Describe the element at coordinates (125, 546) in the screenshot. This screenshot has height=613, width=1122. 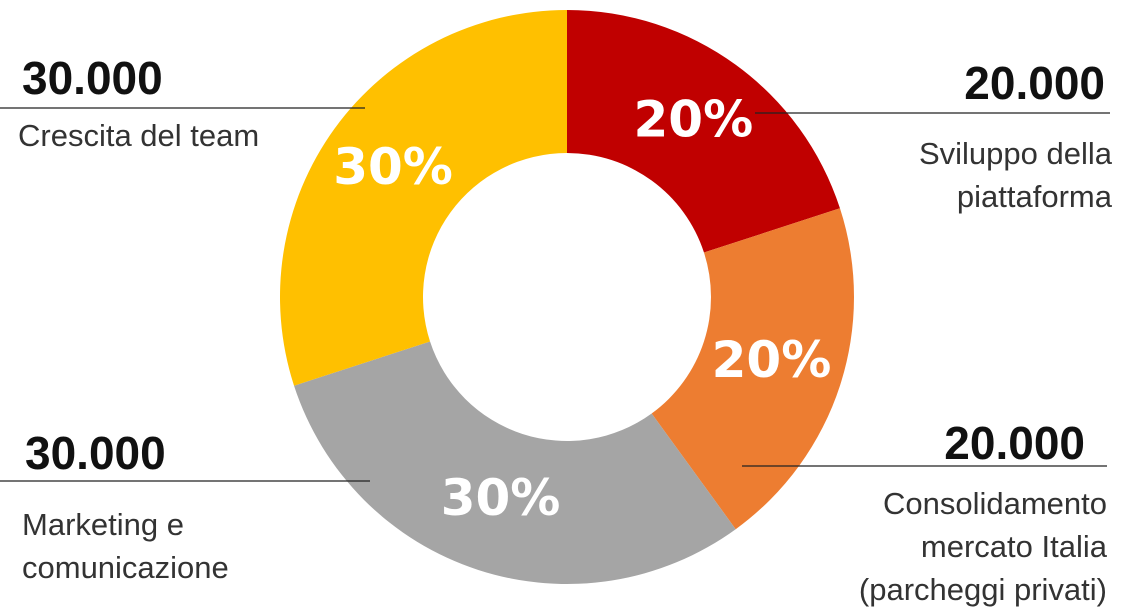
I see `category-label: Marketing e comunicazione` at that location.